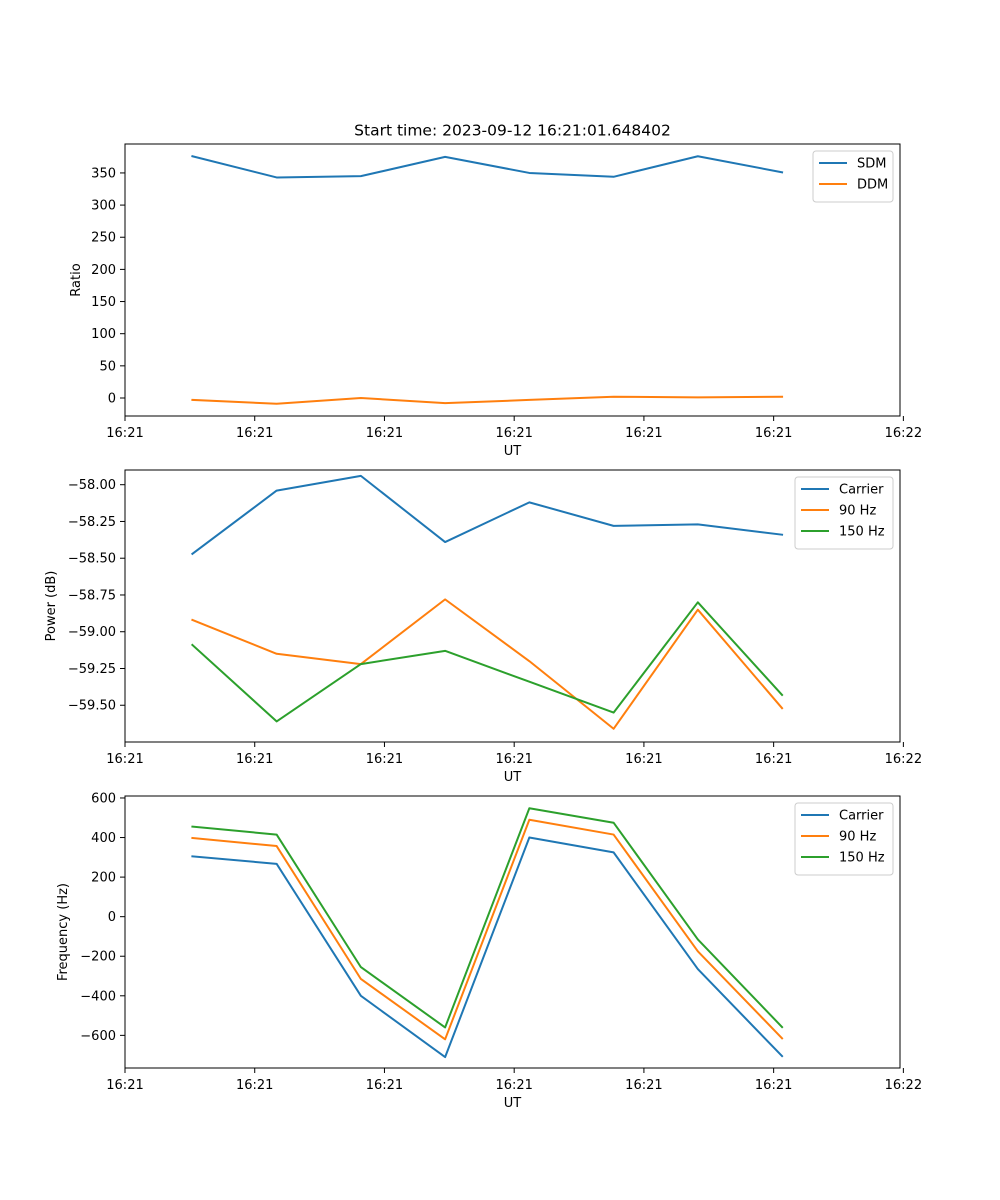 This screenshot has height=1200, width=1000. I want to click on chart-1-series-1-line, so click(487, 167).